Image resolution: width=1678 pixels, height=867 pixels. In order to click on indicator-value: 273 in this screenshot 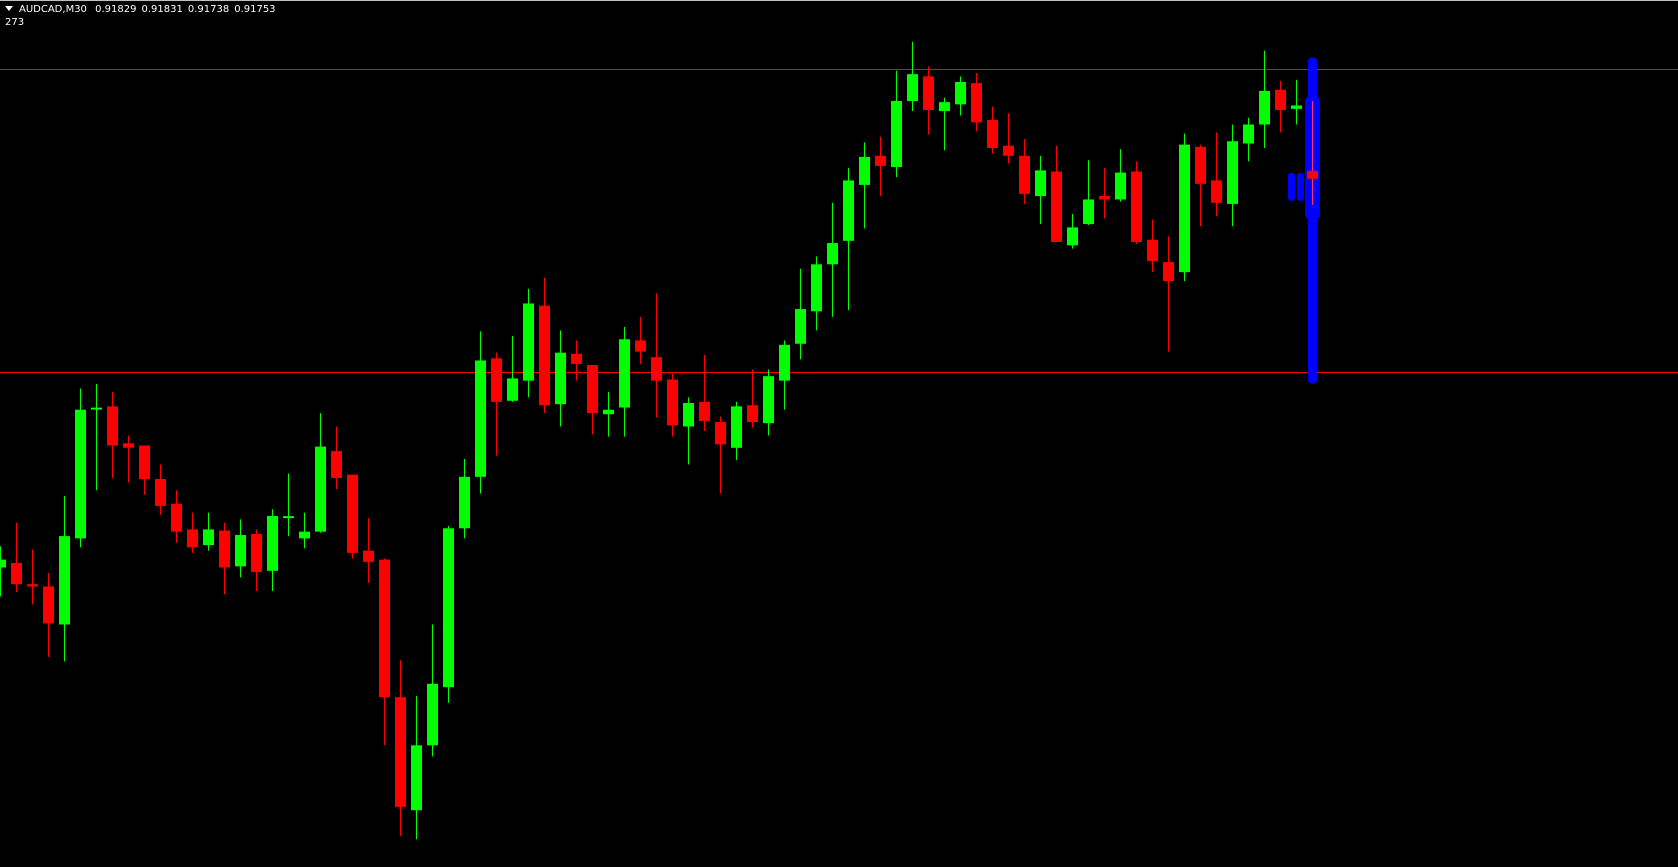, I will do `click(15, 22)`.